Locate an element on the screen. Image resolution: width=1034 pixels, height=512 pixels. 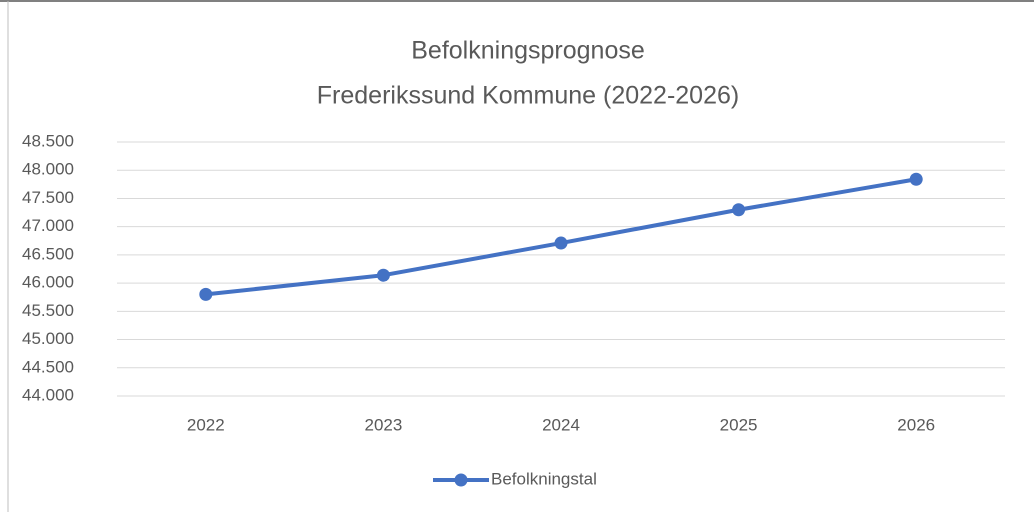
x-tick-label: 2026 is located at coordinates (916, 424).